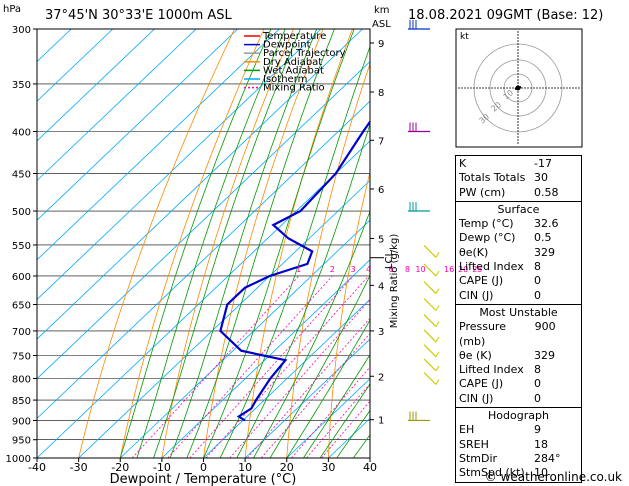 The image size is (629, 486). I want to click on mixing-ratio-labels: 1 2 3 4 6 8 10 16 20 25, so click(389, 269).